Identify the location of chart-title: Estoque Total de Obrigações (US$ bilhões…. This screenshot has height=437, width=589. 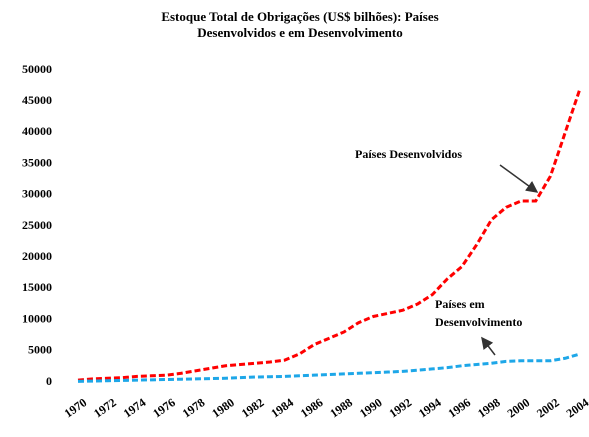
(299, 16).